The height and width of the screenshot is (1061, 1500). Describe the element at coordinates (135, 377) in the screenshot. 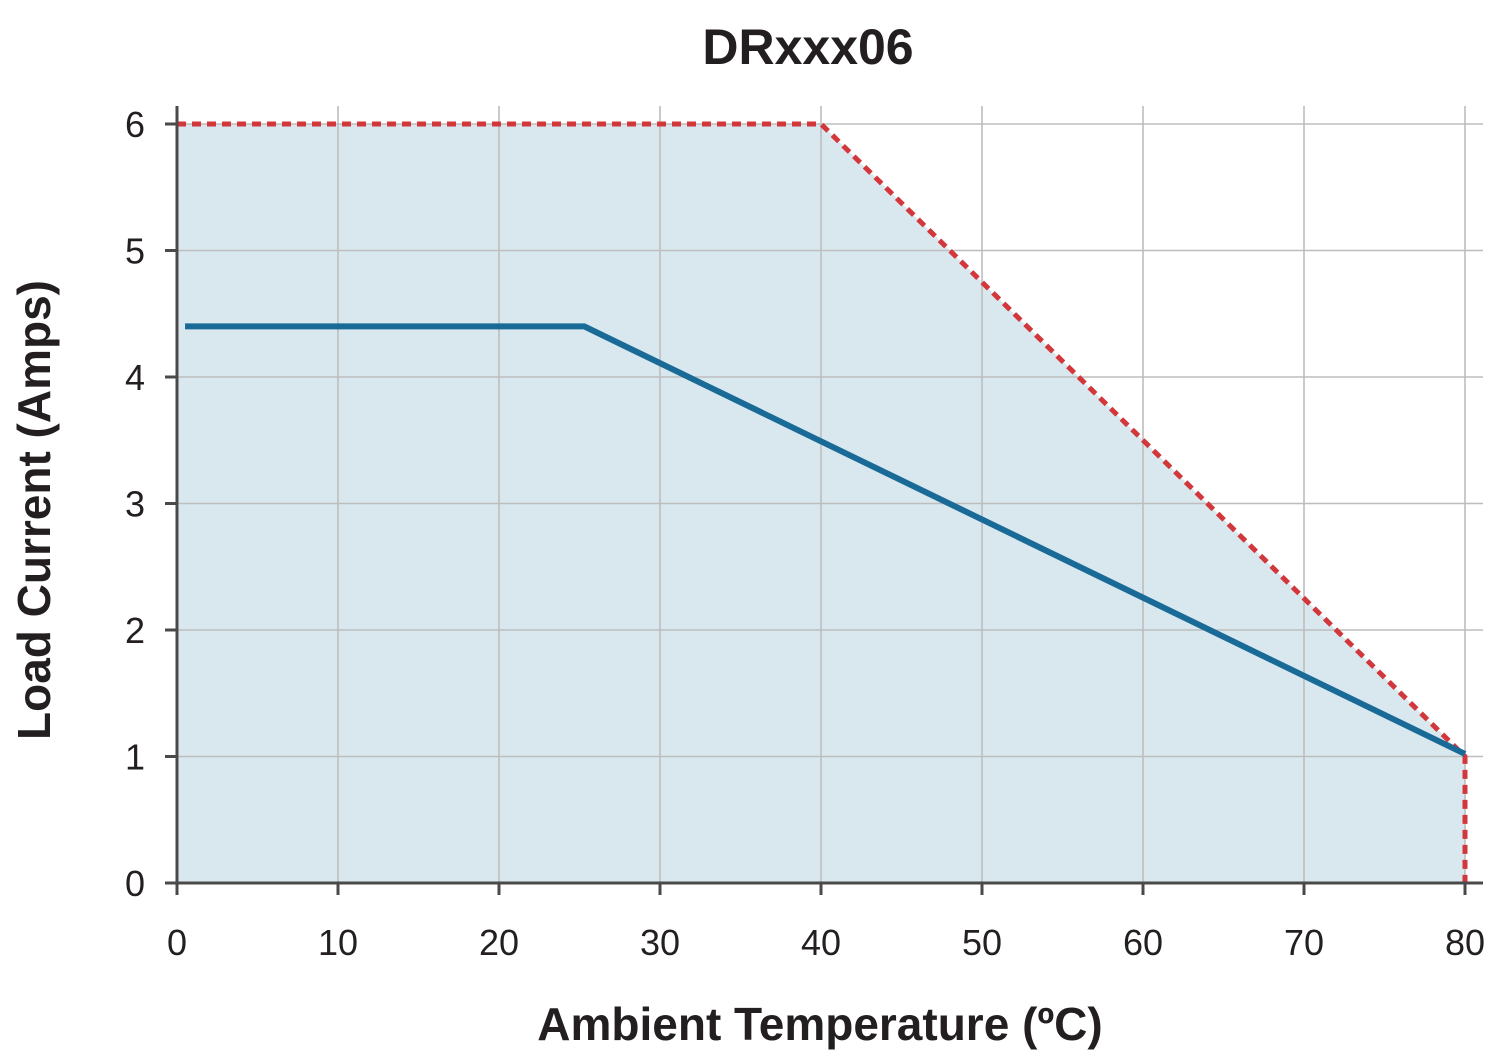

I see `y-tick-label: 4` at that location.